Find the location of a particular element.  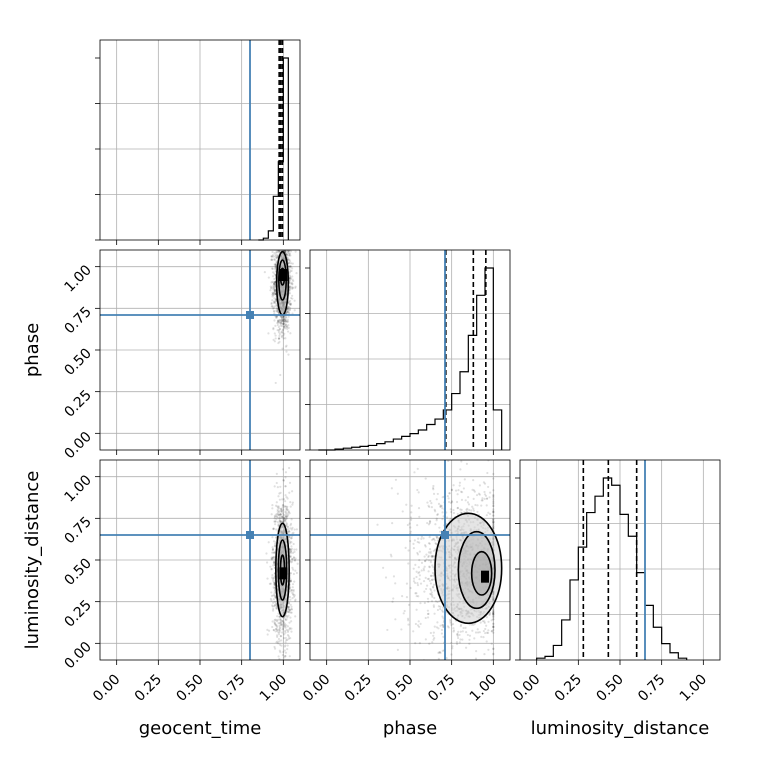

density-peak is located at coordinates (283, 573).